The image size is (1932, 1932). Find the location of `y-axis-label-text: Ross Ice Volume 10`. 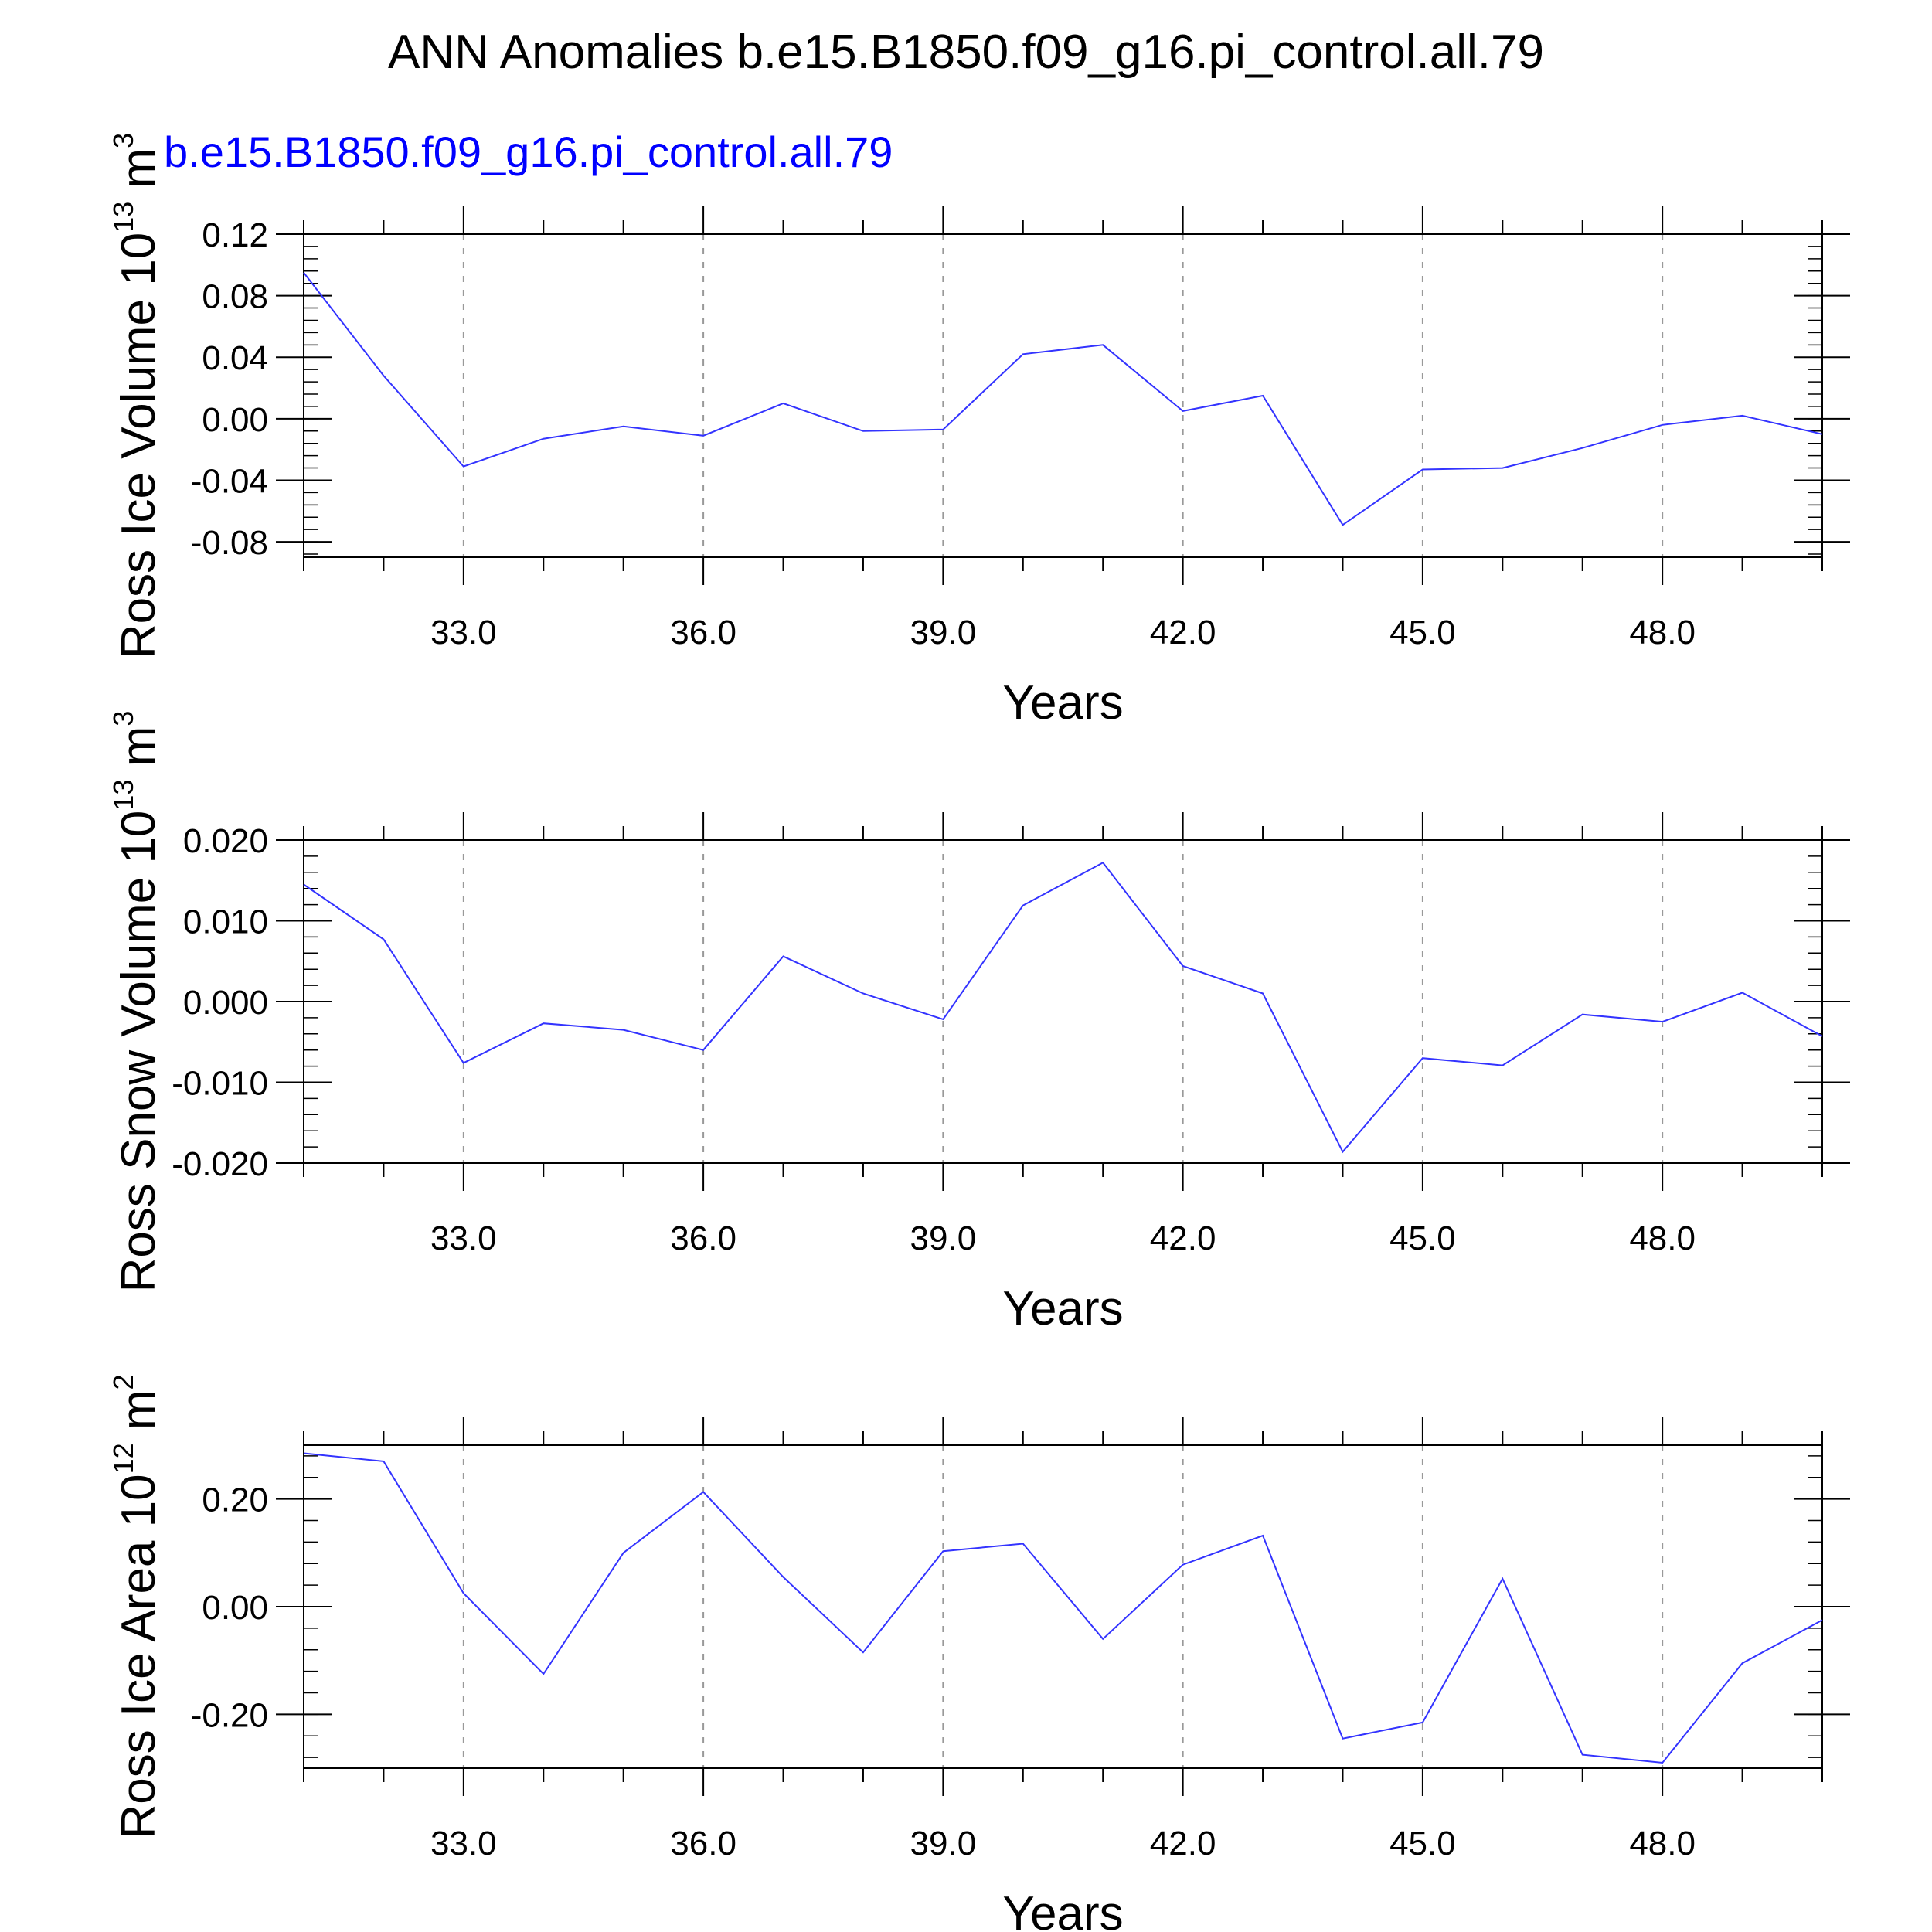

y-axis-label-text: Ross Ice Volume 10 is located at coordinates (138, 446).